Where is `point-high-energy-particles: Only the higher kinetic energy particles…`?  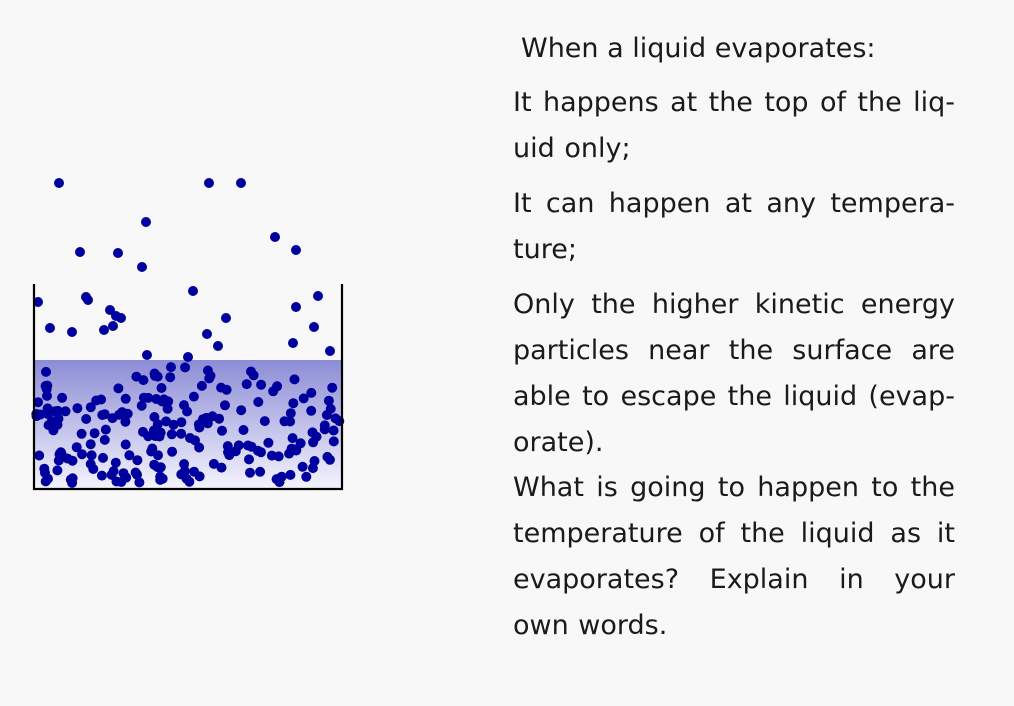 point-high-energy-particles: Only the higher kinetic energy particles… is located at coordinates (734, 373).